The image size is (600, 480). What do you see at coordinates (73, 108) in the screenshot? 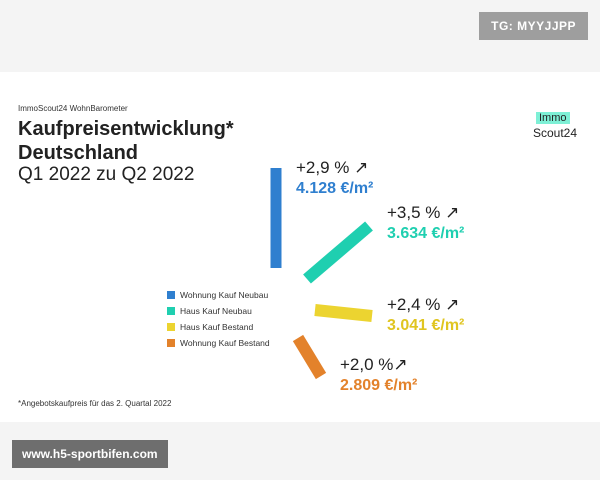
I see `kicker: ImmoScout24 WohnBarometer` at bounding box center [73, 108].